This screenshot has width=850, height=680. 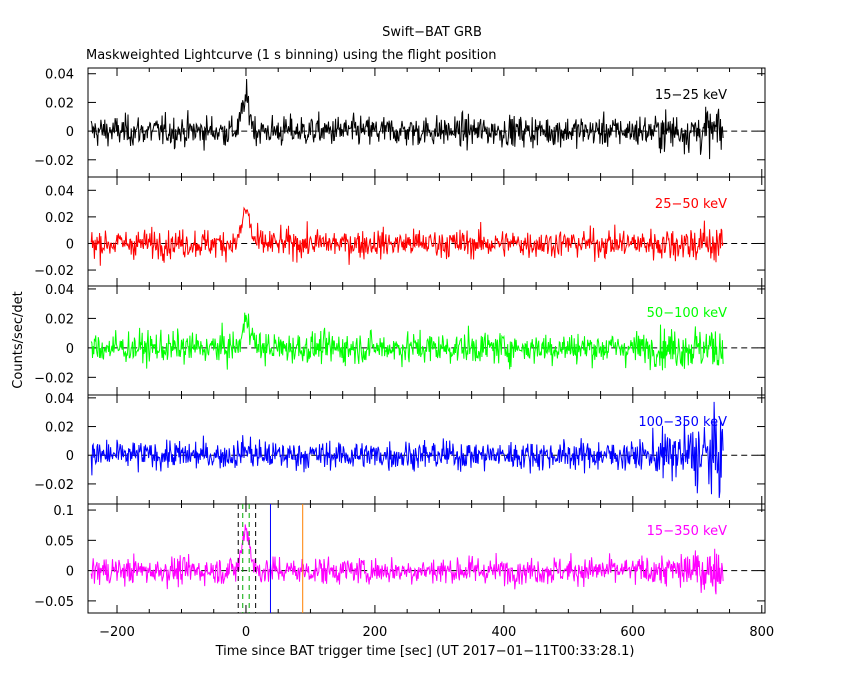 What do you see at coordinates (375, 632) in the screenshot?
I see `x-tick-label: 200` at bounding box center [375, 632].